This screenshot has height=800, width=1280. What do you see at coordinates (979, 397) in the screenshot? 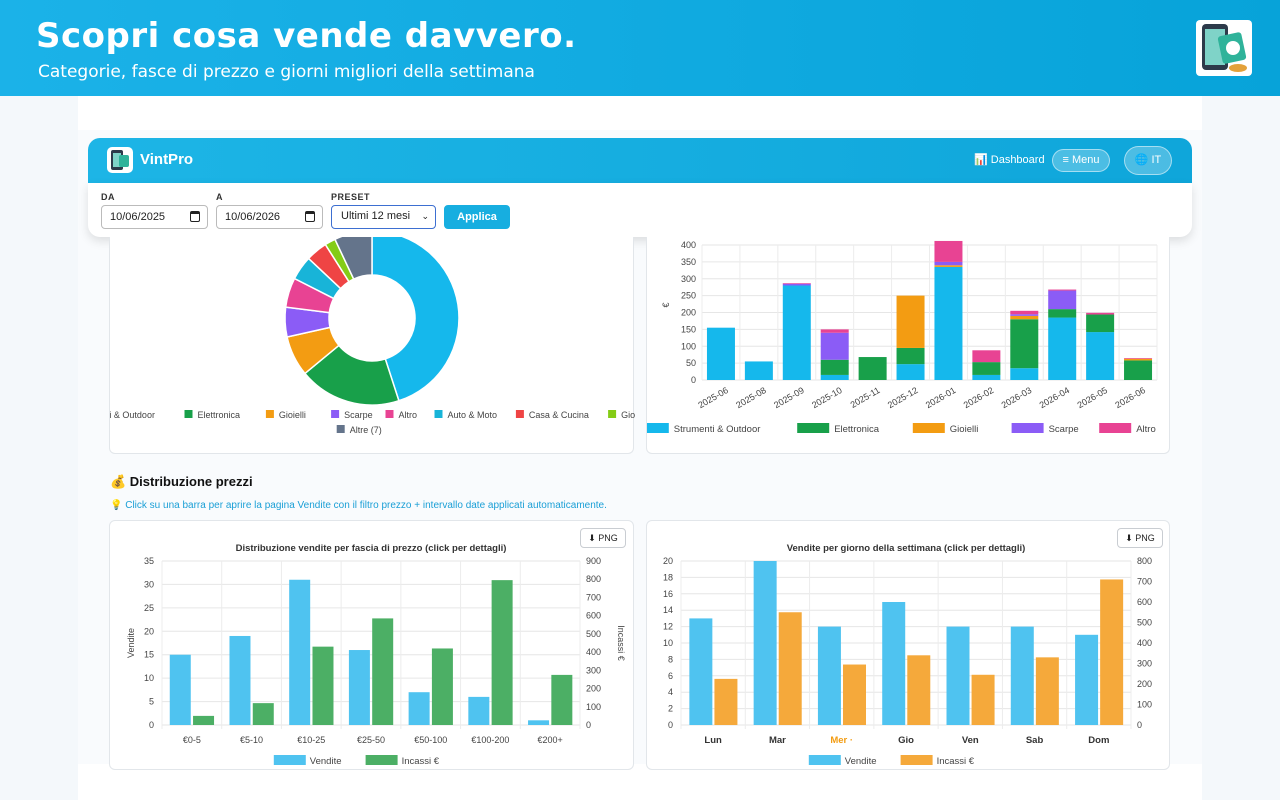
I see `x-tick-label: 2026-02` at bounding box center [979, 397].